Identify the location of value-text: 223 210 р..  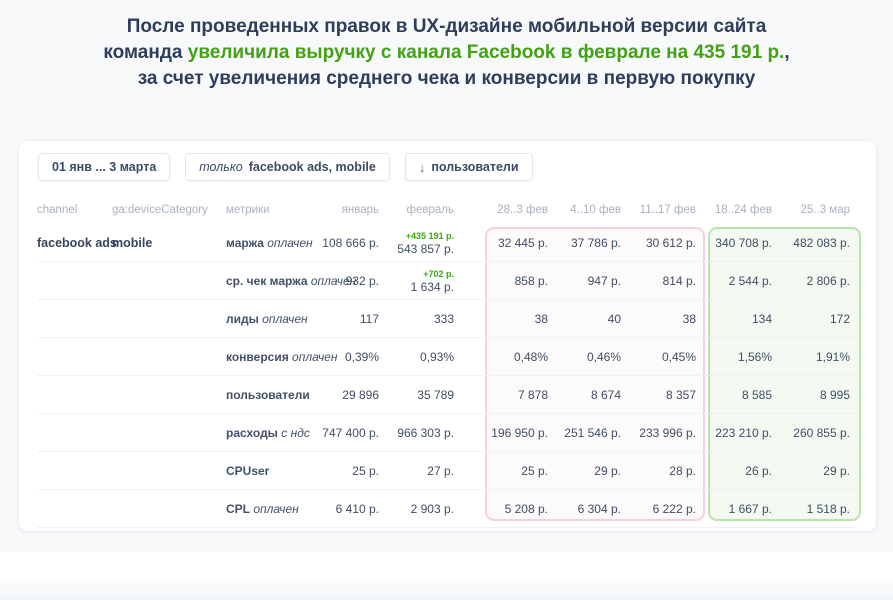
(743, 433).